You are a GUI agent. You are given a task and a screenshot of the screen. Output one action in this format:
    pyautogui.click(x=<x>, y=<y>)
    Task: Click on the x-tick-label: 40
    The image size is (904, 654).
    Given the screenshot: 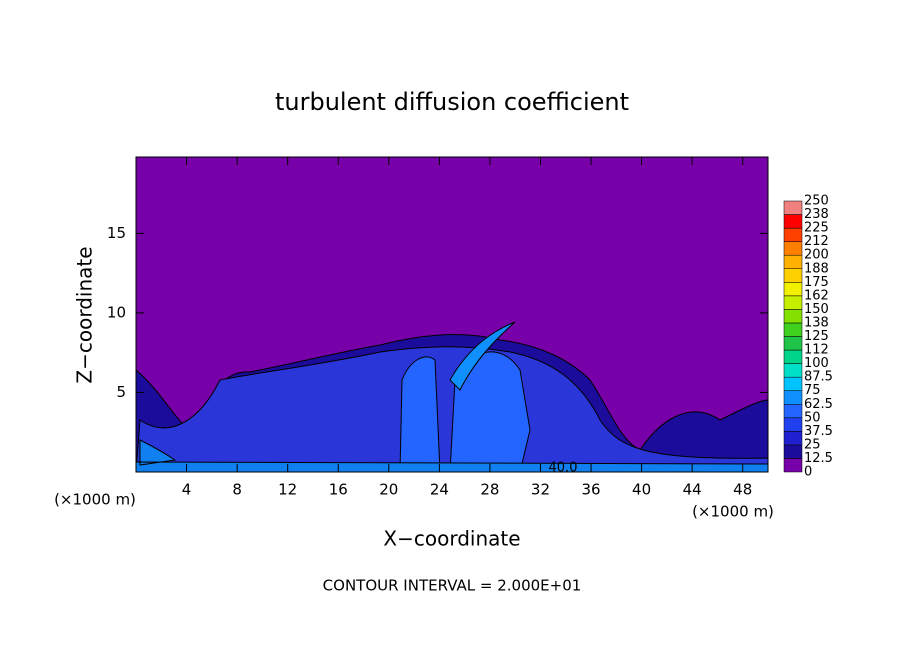 What is the action you would take?
    pyautogui.click(x=641, y=490)
    